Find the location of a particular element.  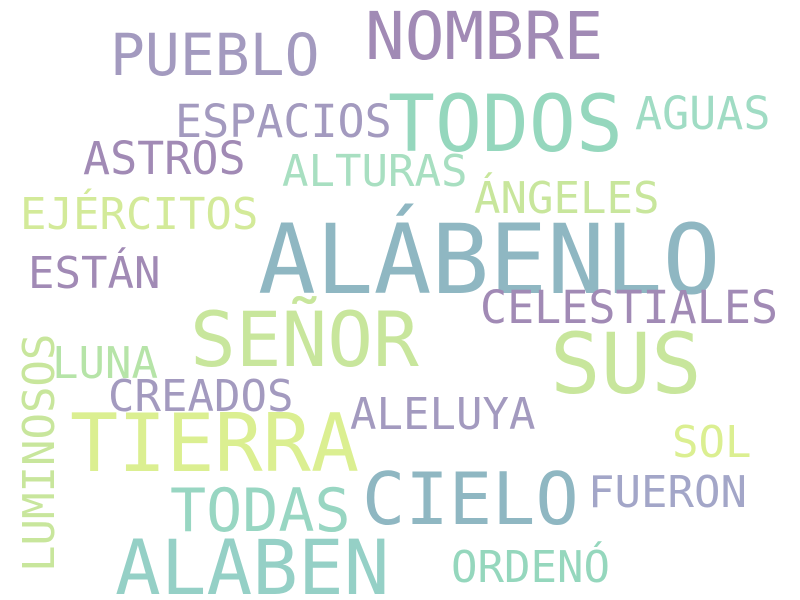

word-todas: TODAS is located at coordinates (260, 511).